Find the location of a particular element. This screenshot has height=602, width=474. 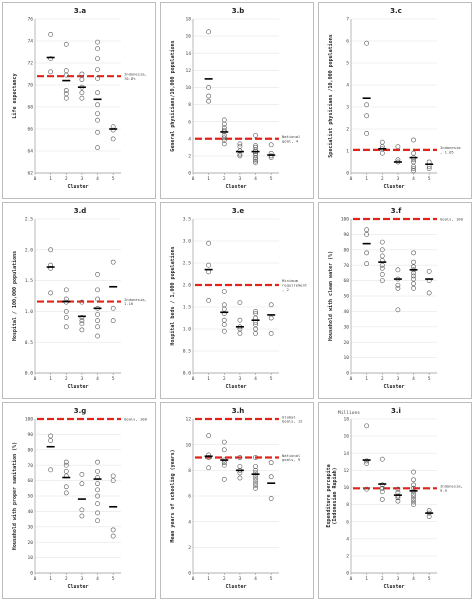

reference-line-label: National goal, 4 is located at coordinates (291, 138).